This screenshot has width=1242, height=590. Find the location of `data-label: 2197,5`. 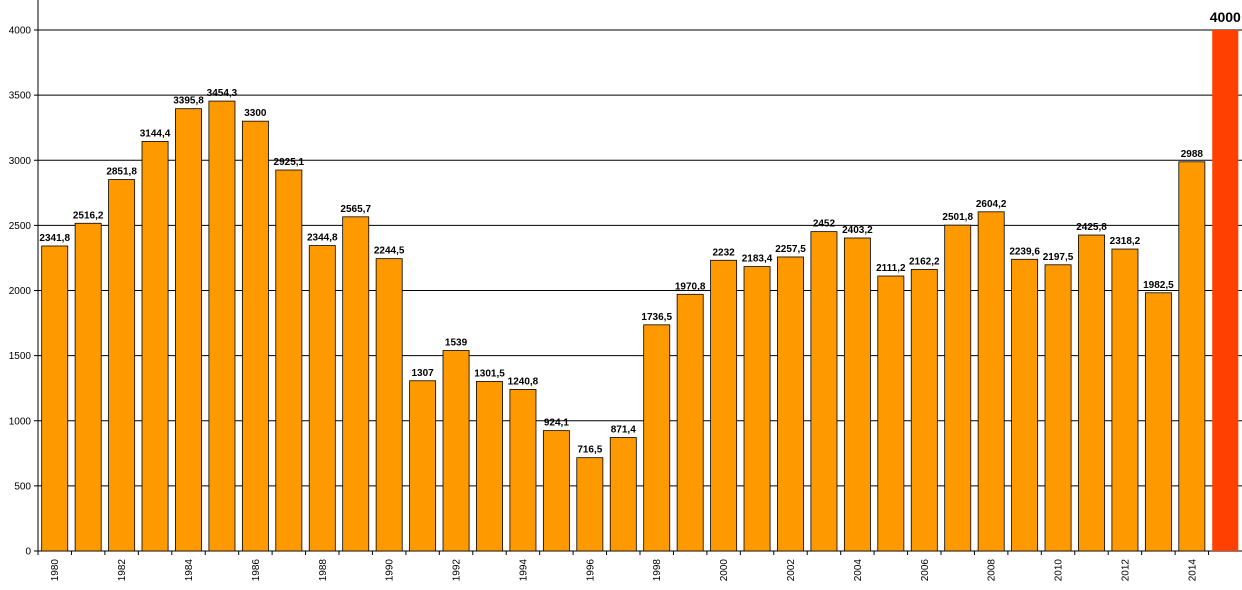

data-label: 2197,5 is located at coordinates (1058, 257).